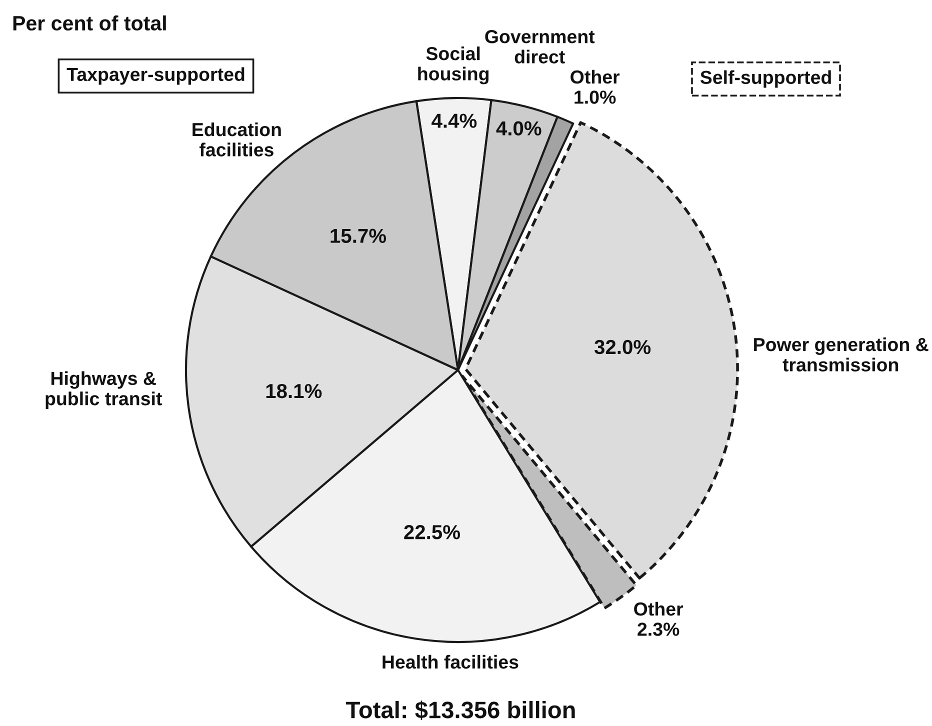 The image size is (932, 726). What do you see at coordinates (841, 354) in the screenshot?
I see `slice-label: Power generation & transmission` at bounding box center [841, 354].